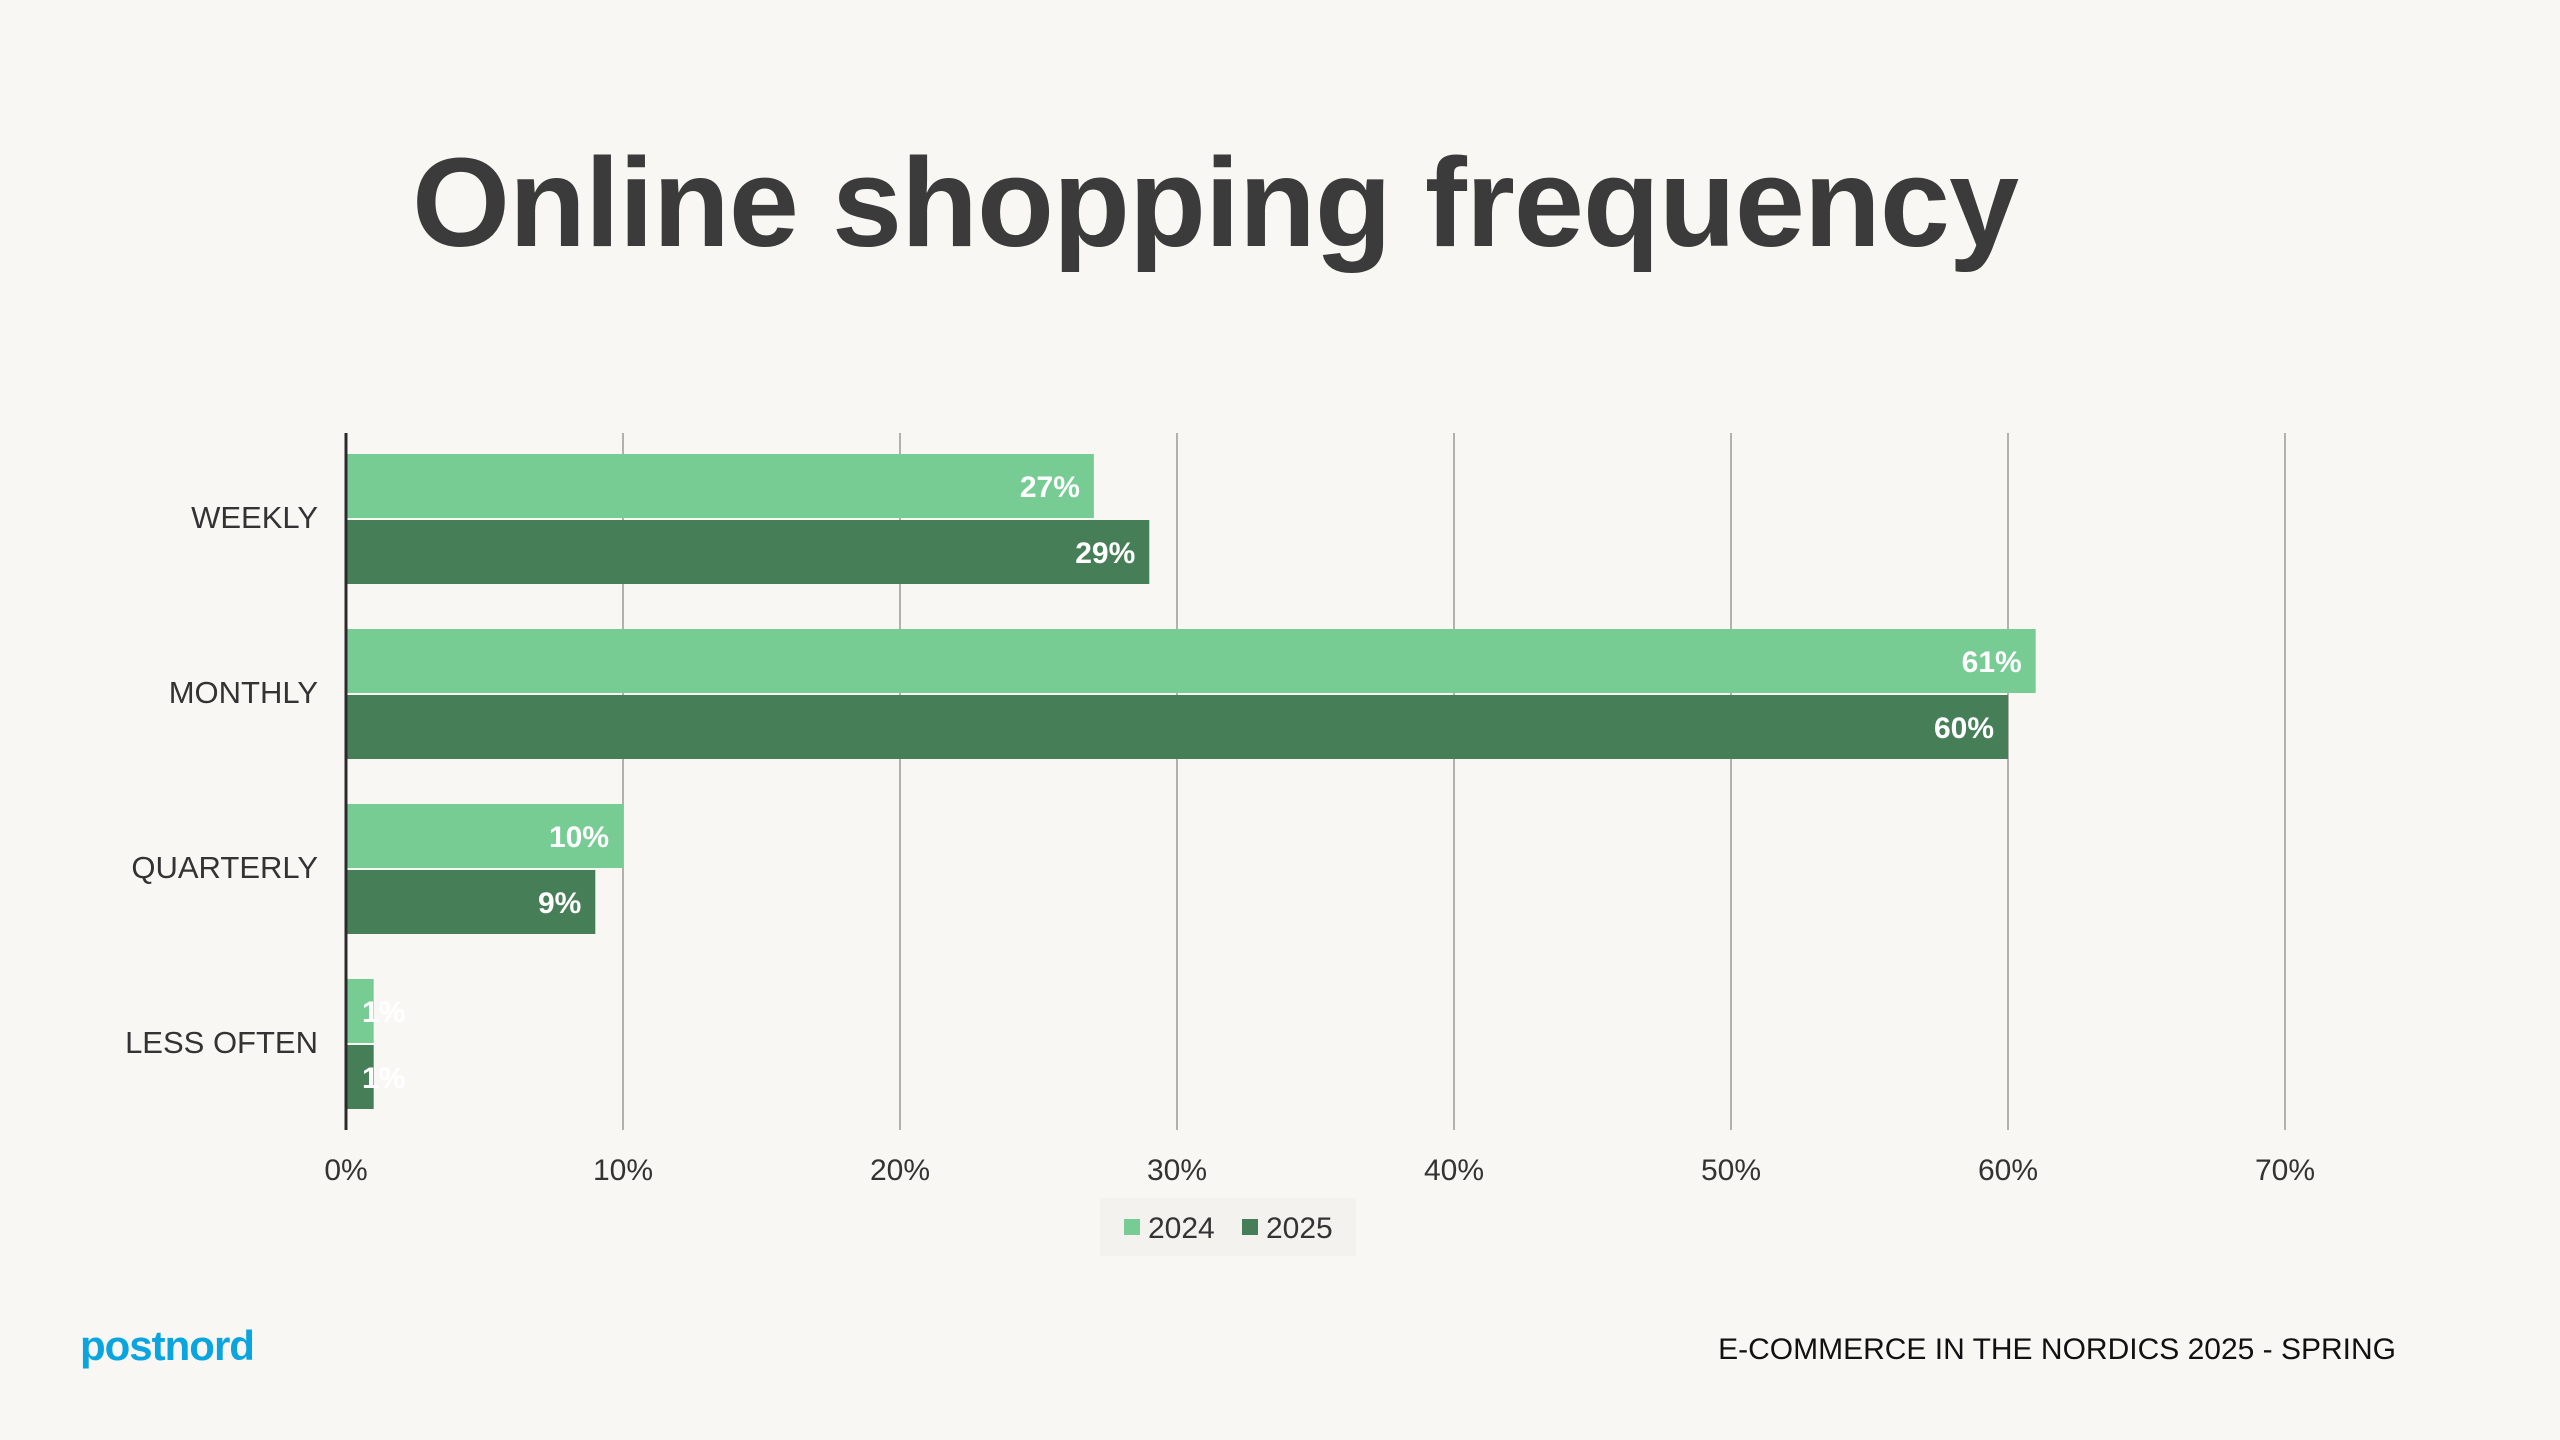  I want to click on data-label: 27%, so click(1050, 487).